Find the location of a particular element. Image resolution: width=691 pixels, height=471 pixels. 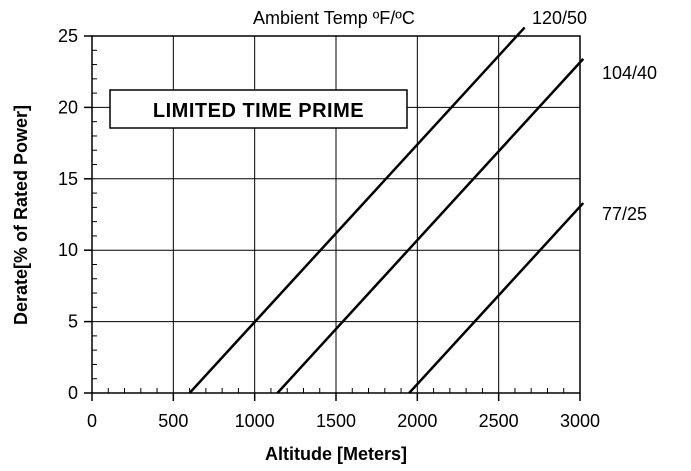

x-tick-label: 3000 is located at coordinates (580, 421).